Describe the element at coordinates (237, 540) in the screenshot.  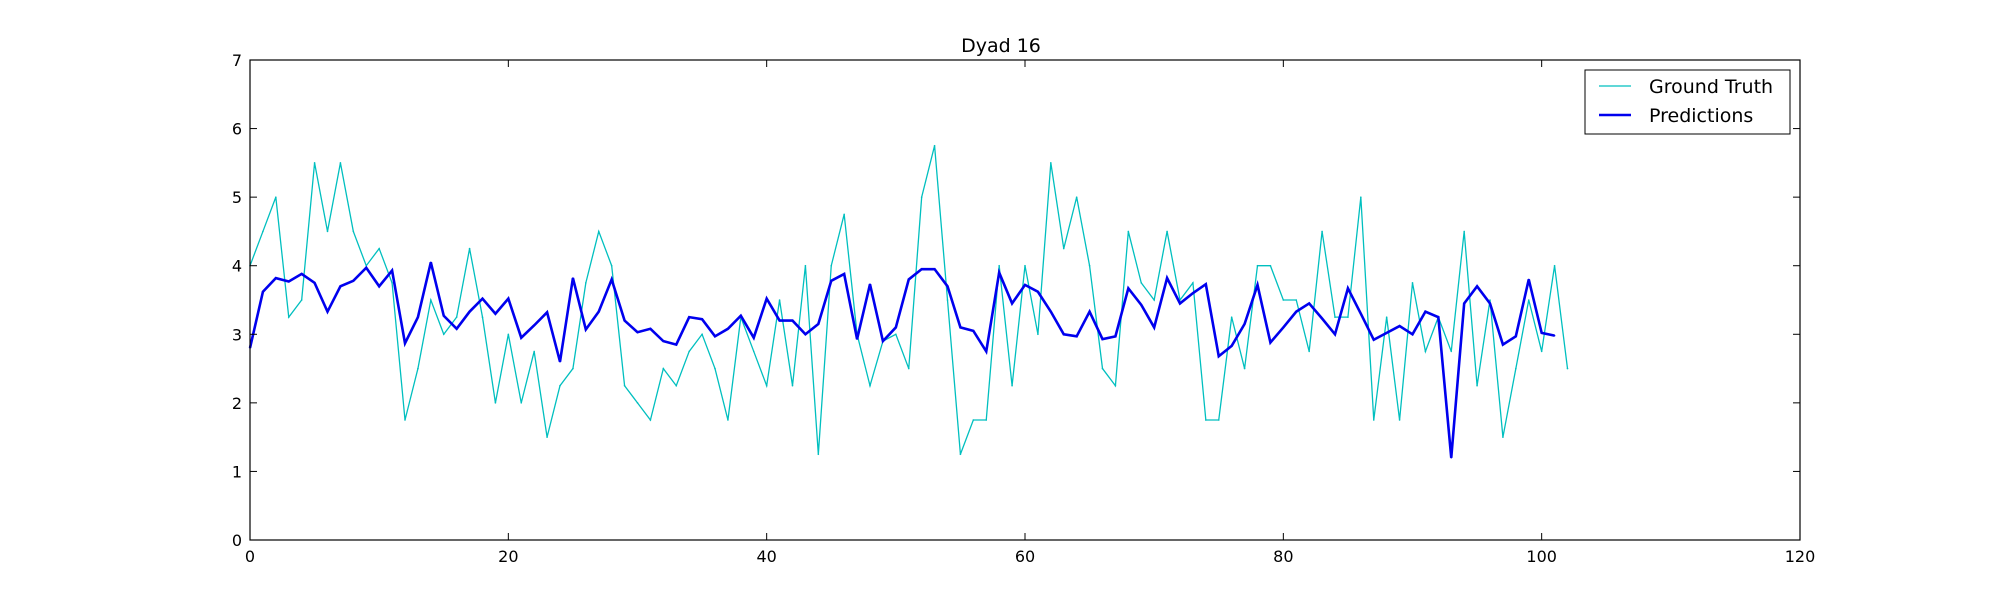
I see `y-tick-label: 0` at that location.